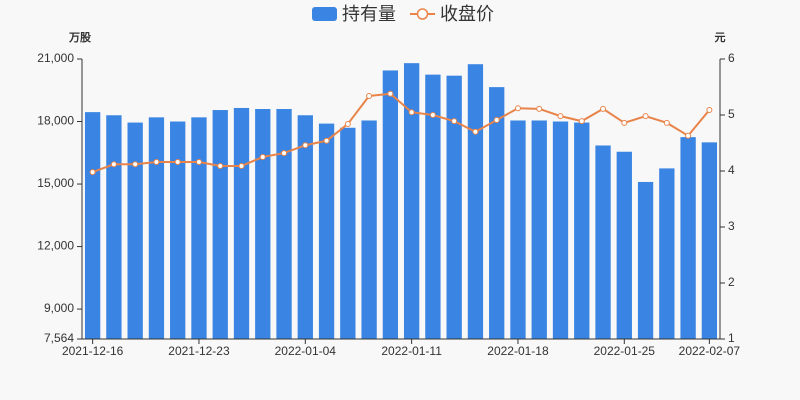  What do you see at coordinates (55, 183) in the screenshot?
I see `y-tick-label: 15,000` at bounding box center [55, 183].